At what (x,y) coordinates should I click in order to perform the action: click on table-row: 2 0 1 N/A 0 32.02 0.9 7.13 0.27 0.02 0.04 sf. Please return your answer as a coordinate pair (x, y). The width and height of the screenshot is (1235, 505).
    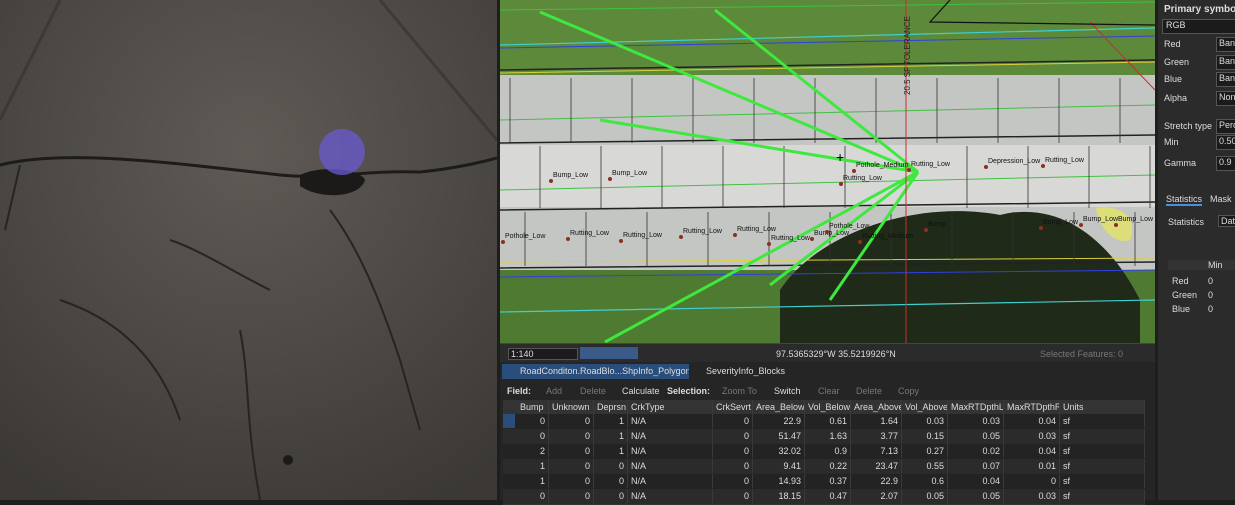
    Looking at the image, I should click on (824, 452).